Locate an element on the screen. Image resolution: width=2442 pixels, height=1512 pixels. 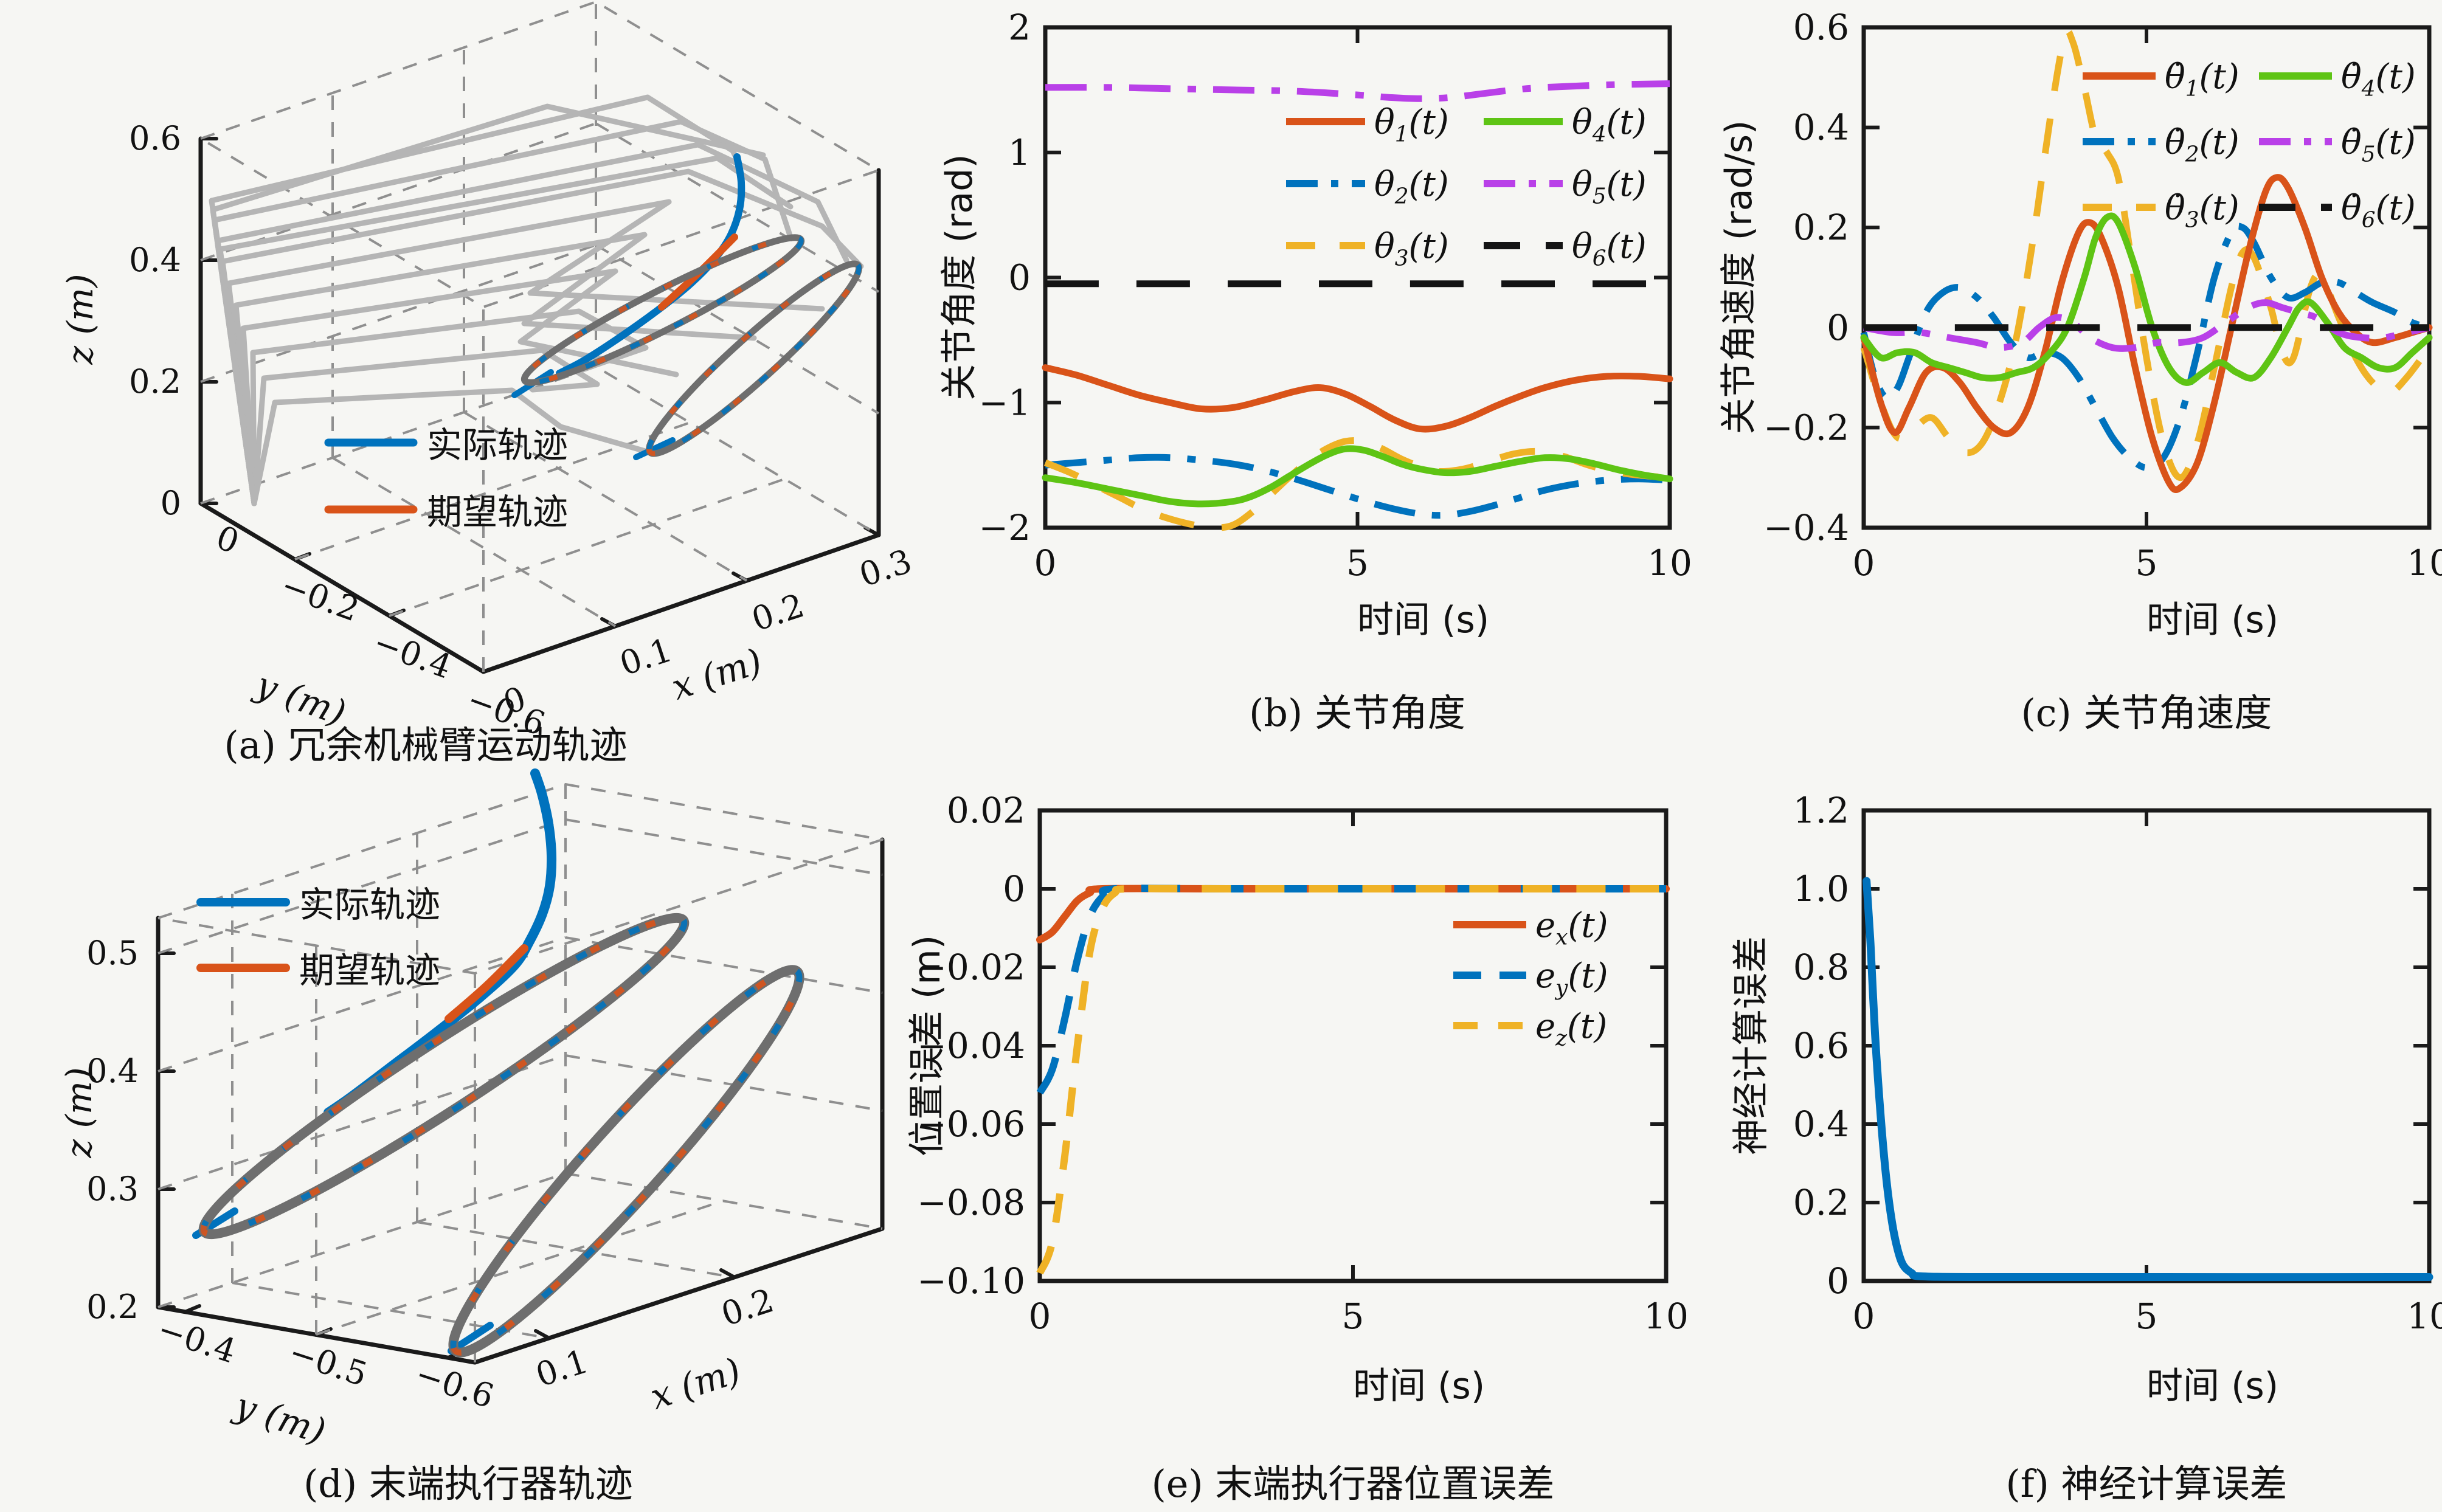
d-box-top is located at coordinates (520, 879).